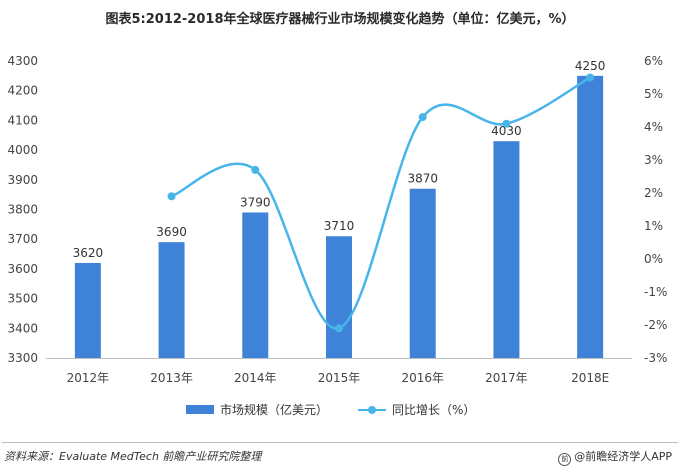 The height and width of the screenshot is (473, 680). What do you see at coordinates (372, 409) in the screenshot?
I see `legend-line-swatch` at bounding box center [372, 409].